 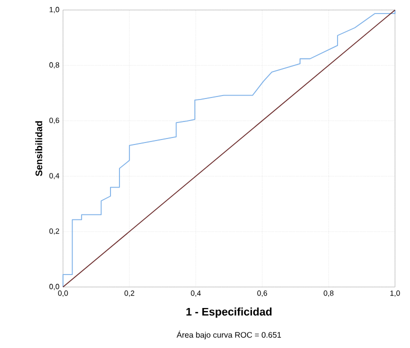 I want to click on y-axis-title: Sensibilidad, so click(x=38, y=148).